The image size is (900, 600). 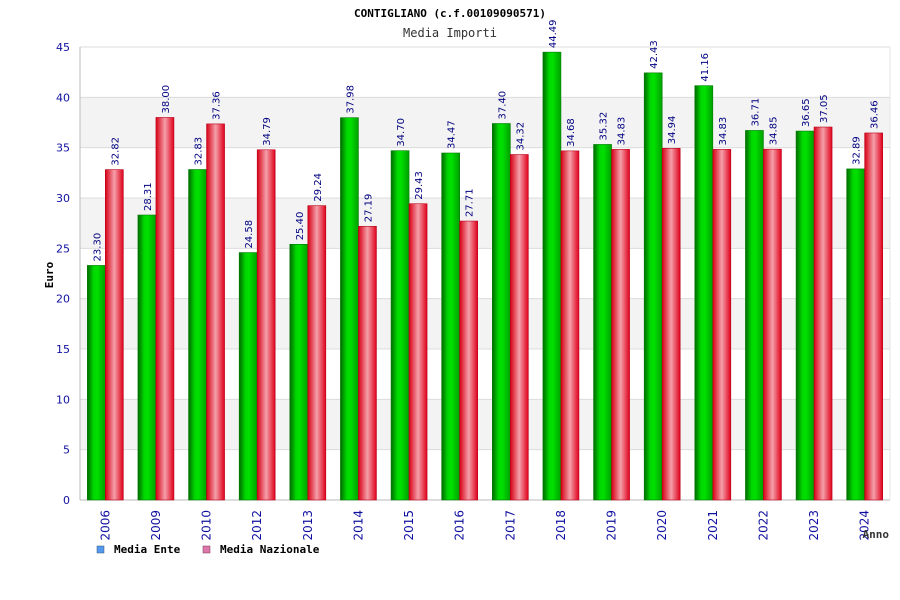 What do you see at coordinates (419, 185) in the screenshot?
I see `value-label: 29.43` at bounding box center [419, 185].